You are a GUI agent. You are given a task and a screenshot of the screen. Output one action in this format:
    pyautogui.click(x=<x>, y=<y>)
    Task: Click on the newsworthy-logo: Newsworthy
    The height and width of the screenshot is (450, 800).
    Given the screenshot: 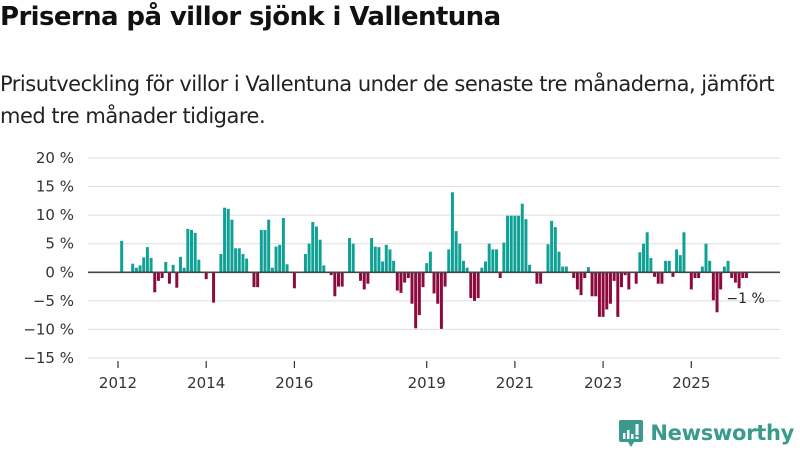 What is the action you would take?
    pyautogui.click(x=706, y=433)
    